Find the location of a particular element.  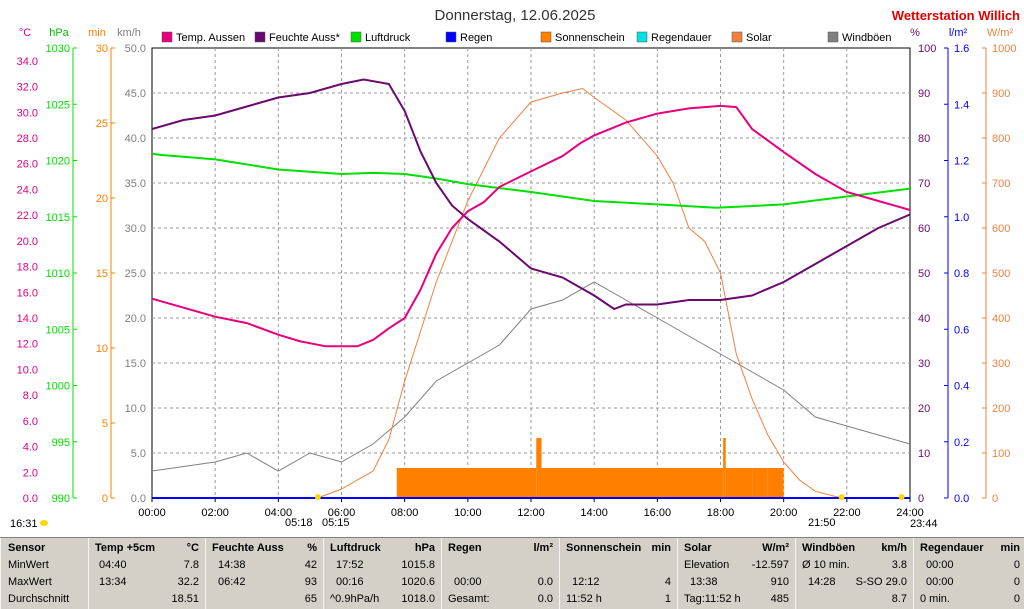

stats-solar-elev-val: -12.597 is located at coordinates (770, 565).